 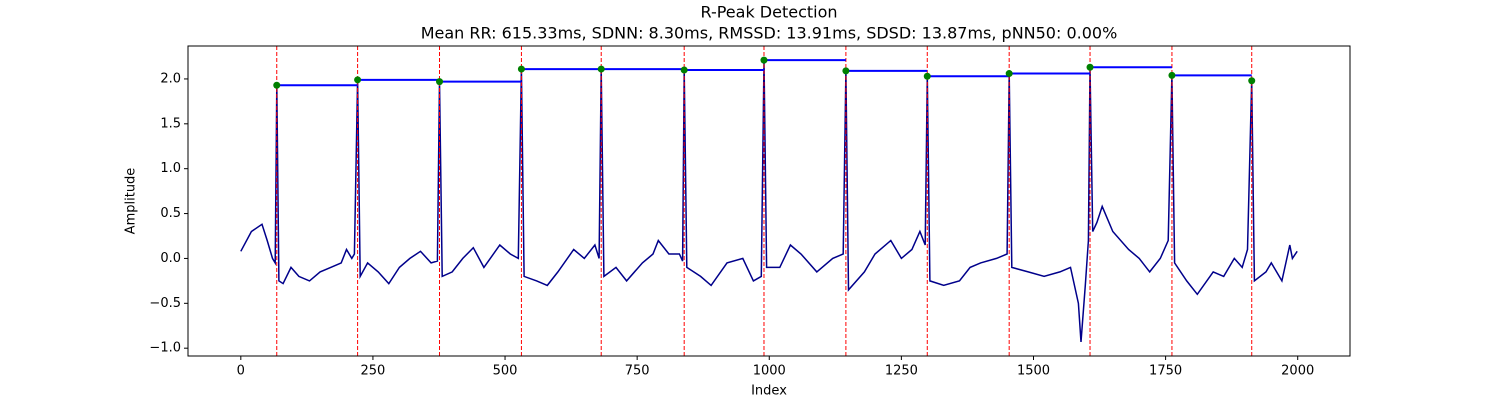 I want to click on x-tick-label: 1750, so click(x=1165, y=371).